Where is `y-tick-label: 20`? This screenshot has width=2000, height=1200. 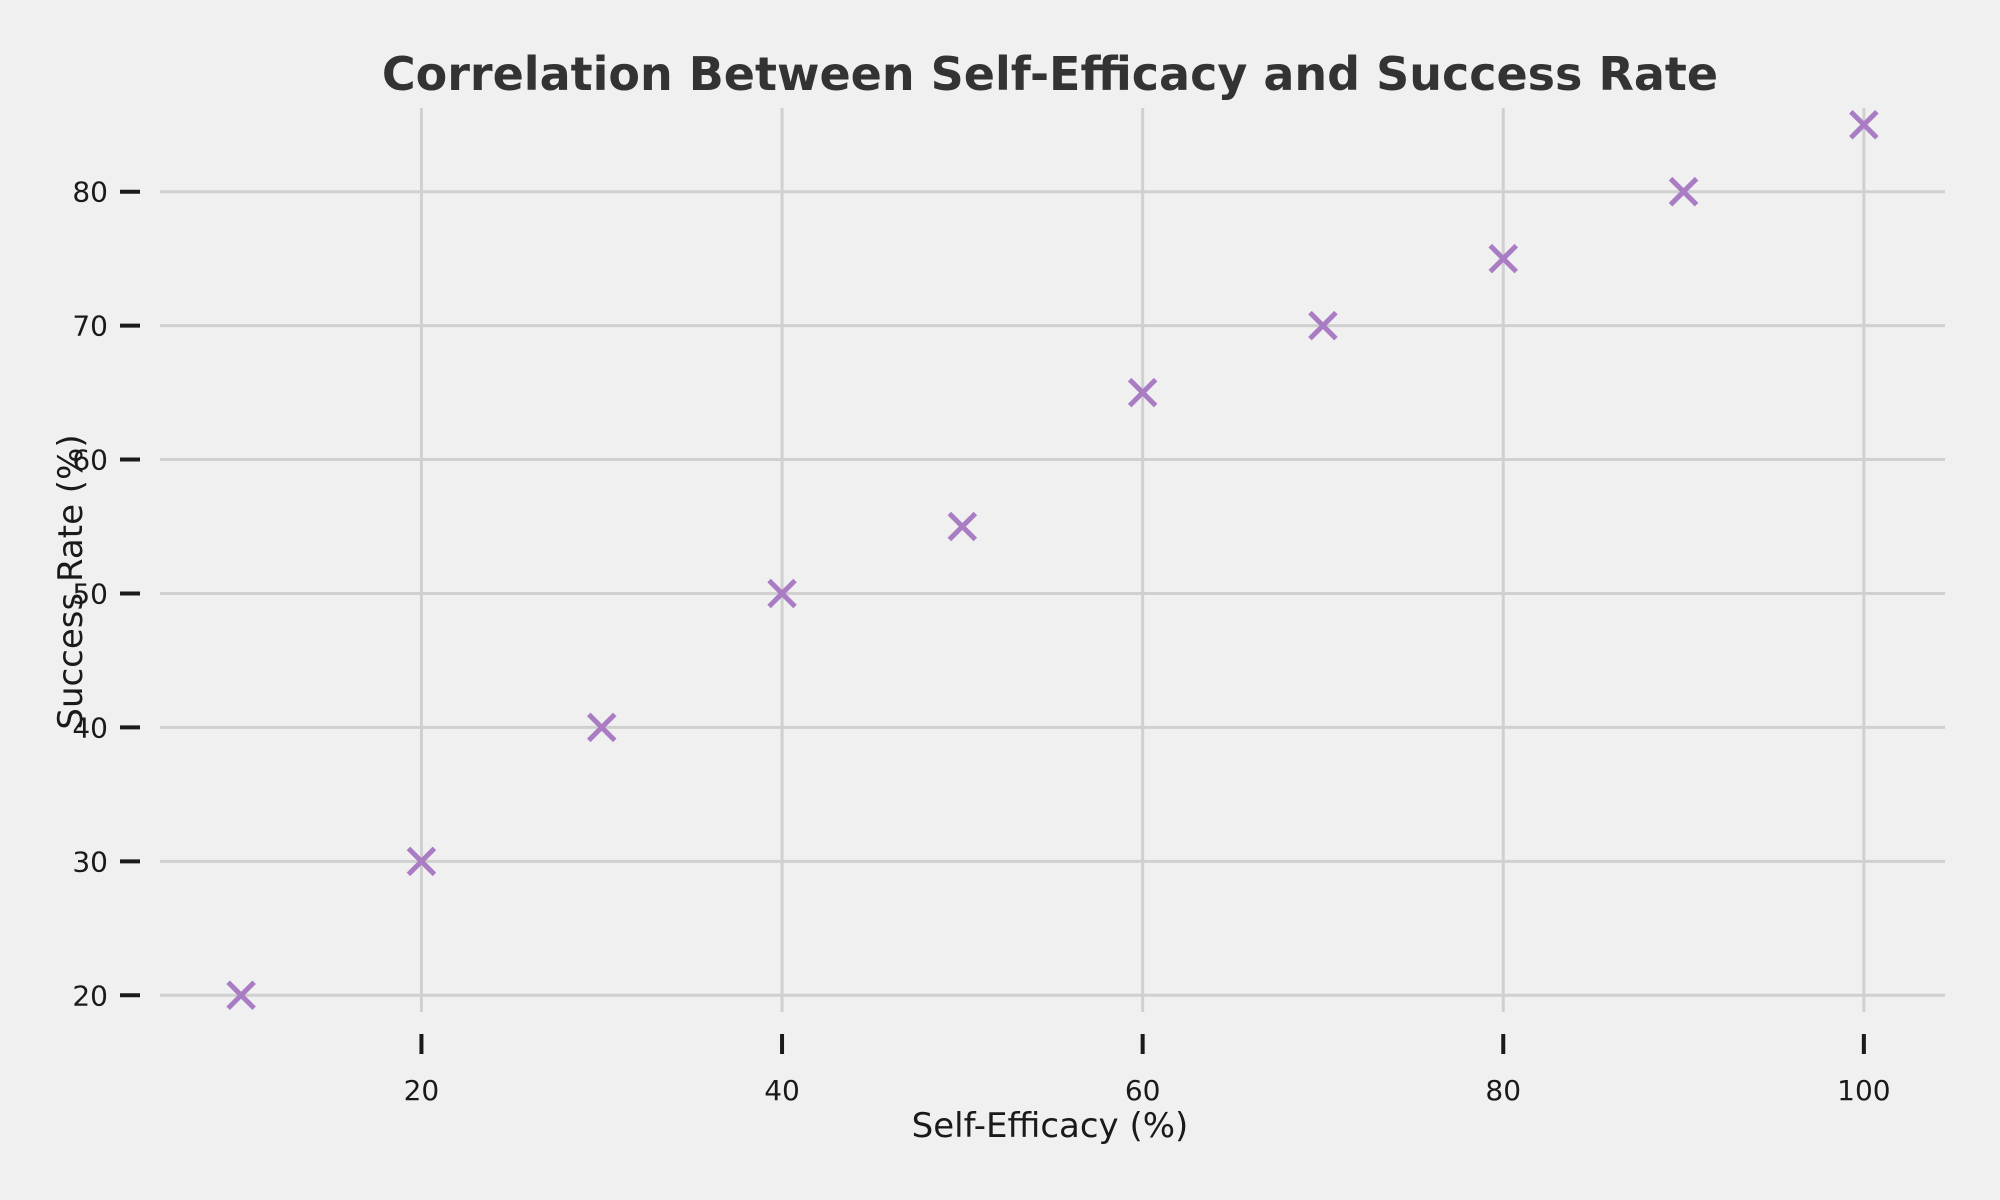
y-tick-label: 20 is located at coordinates (90, 995).